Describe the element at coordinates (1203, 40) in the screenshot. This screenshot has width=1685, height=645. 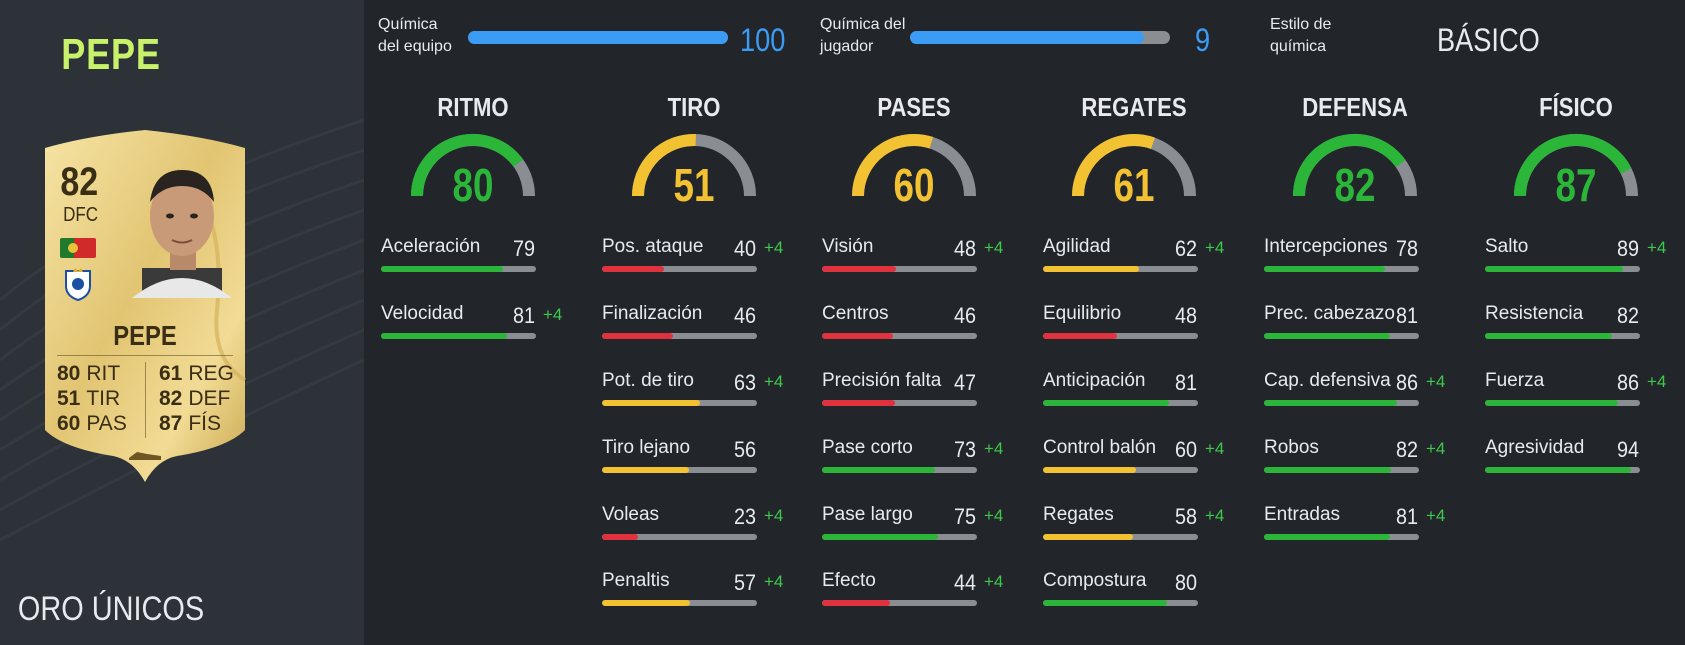
I see `player-chemistry-value: 9` at that location.